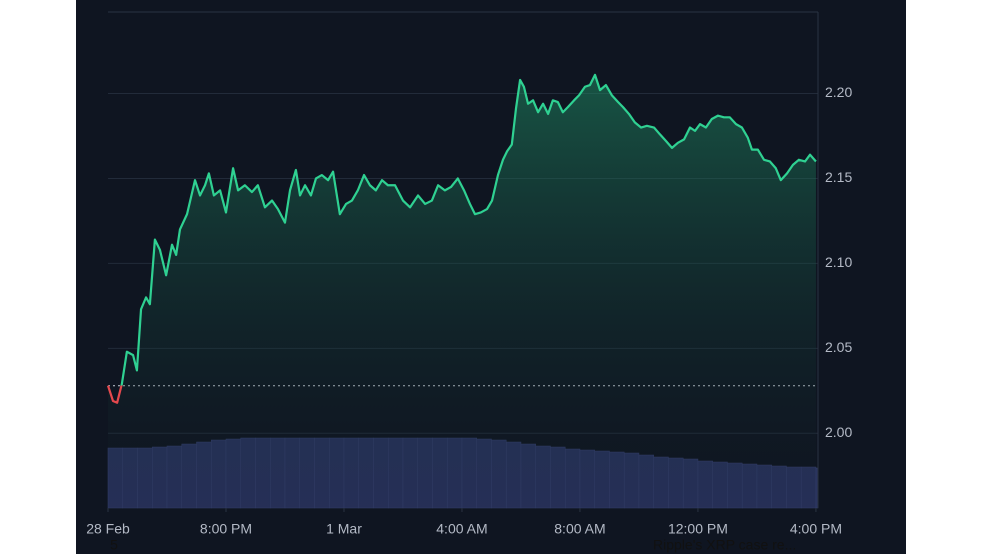 This screenshot has width=984, height=554. What do you see at coordinates (816, 529) in the screenshot?
I see `x-tick-label: 4:00 PM` at bounding box center [816, 529].